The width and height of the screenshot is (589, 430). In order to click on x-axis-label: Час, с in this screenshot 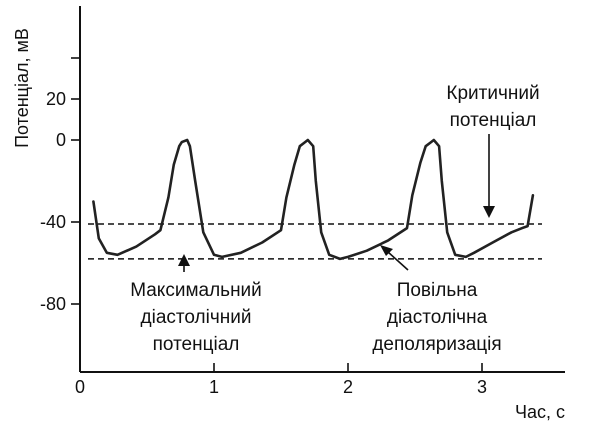, I will do `click(540, 412)`.